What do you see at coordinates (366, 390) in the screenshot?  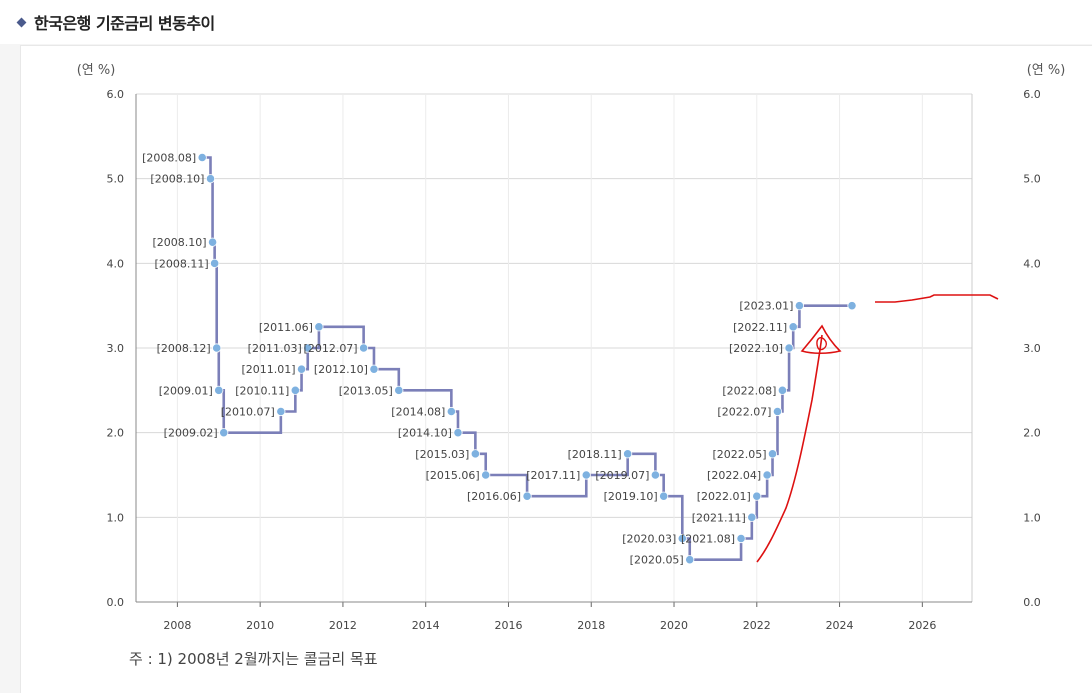 I see `data-point-label: [2013.05]` at bounding box center [366, 390].